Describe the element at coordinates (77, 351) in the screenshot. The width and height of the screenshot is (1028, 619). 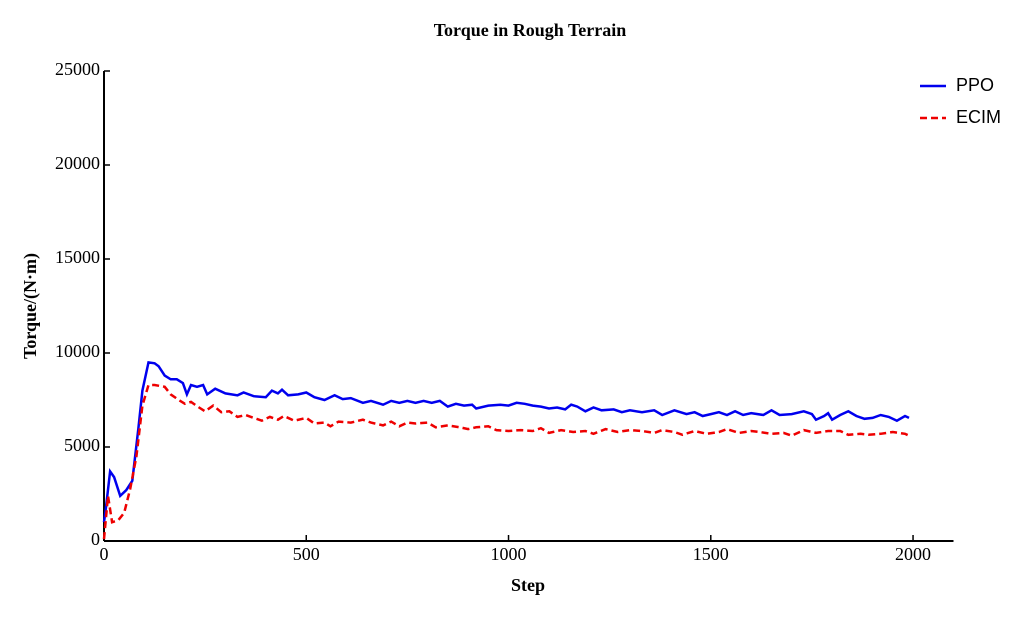
I see `y-tick-label: 10000` at that location.